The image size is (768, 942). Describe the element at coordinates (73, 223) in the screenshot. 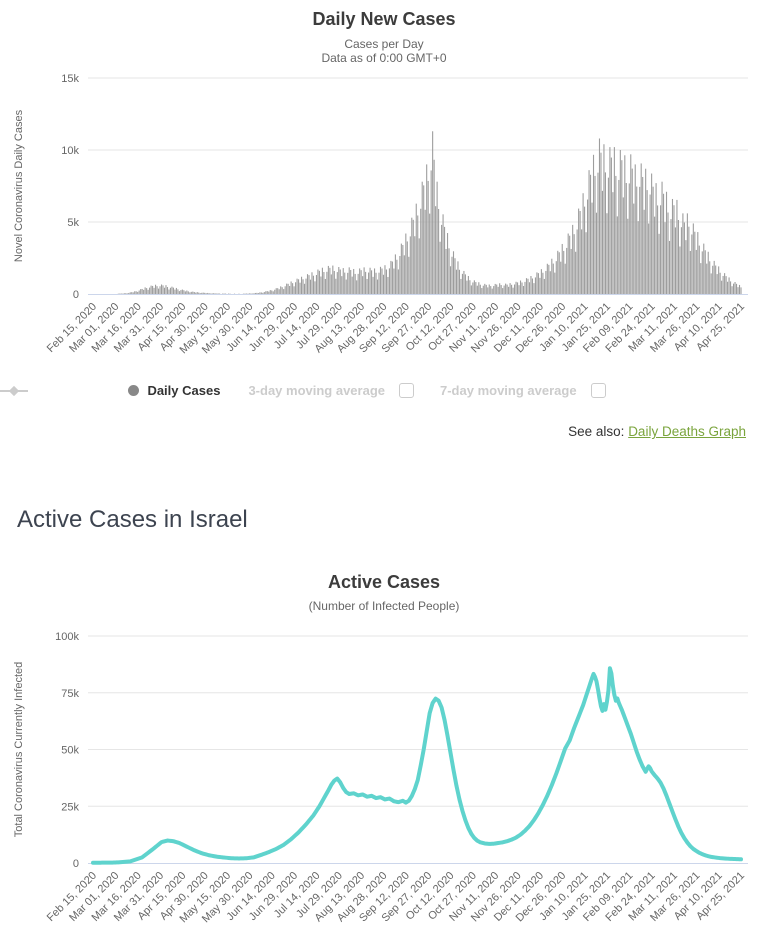

I see `svg-text: 5k` at that location.